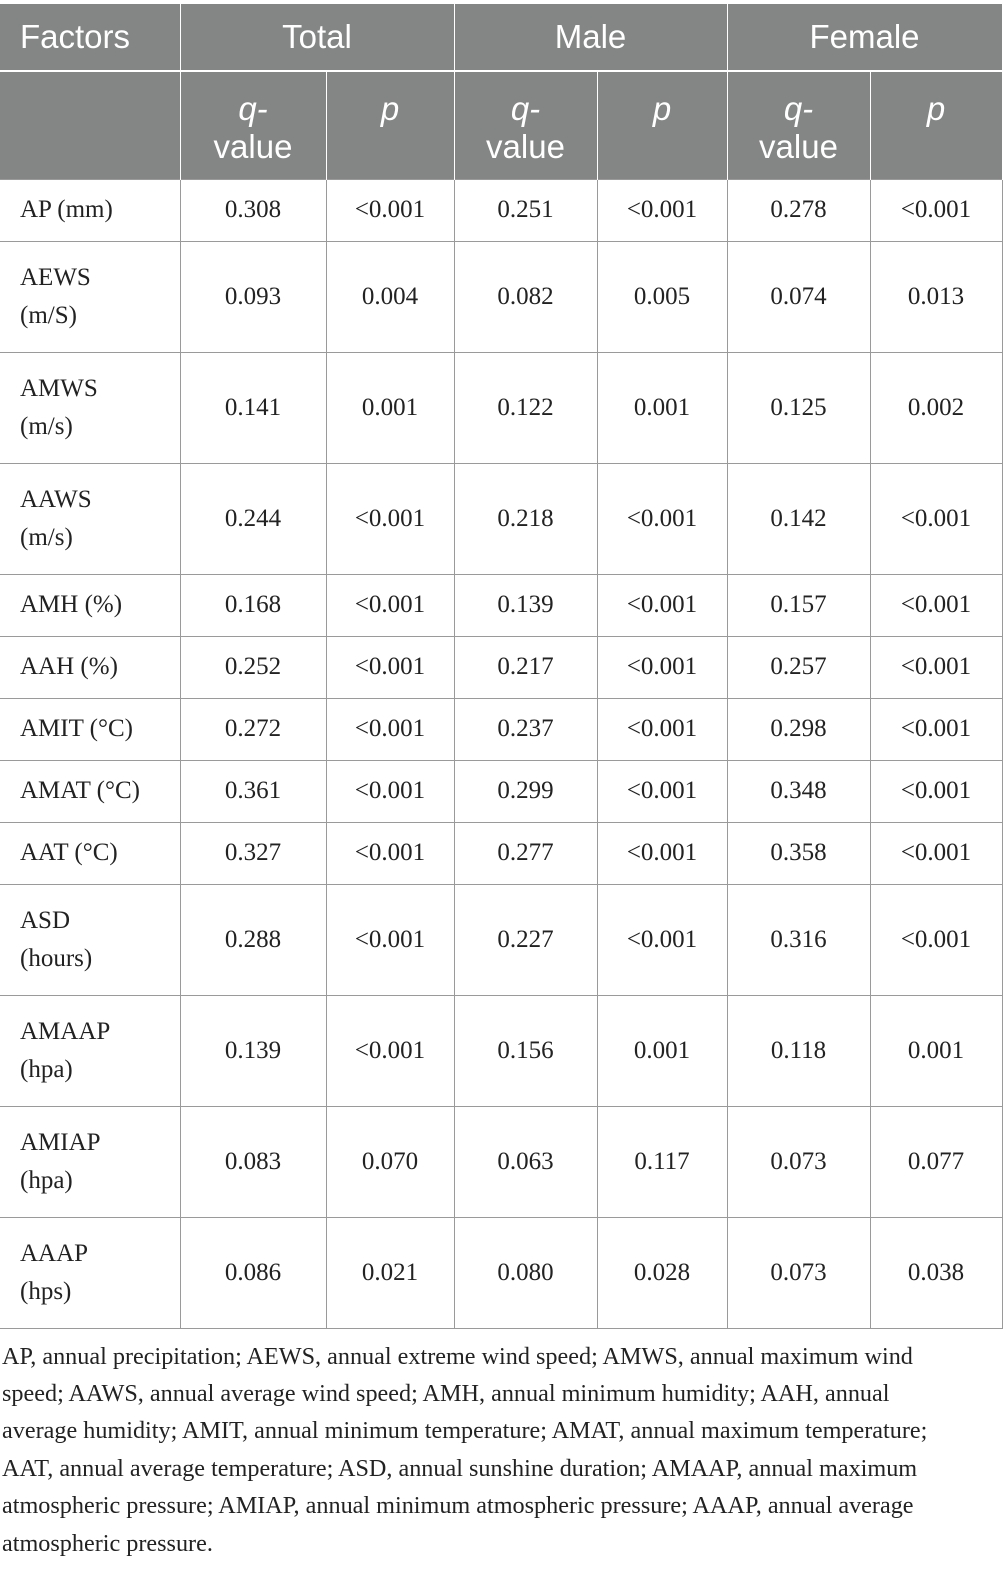 The width and height of the screenshot is (1005, 1572). What do you see at coordinates (525, 1161) in the screenshot?
I see `male-q-value-cell: 0.063` at bounding box center [525, 1161].